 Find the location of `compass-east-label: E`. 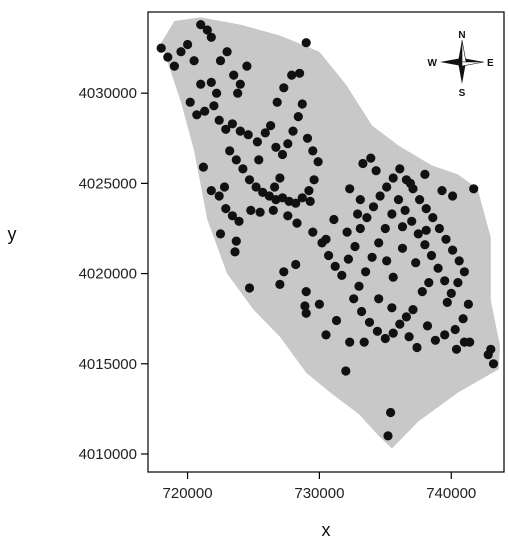

compass-east-label: E is located at coordinates (490, 63).